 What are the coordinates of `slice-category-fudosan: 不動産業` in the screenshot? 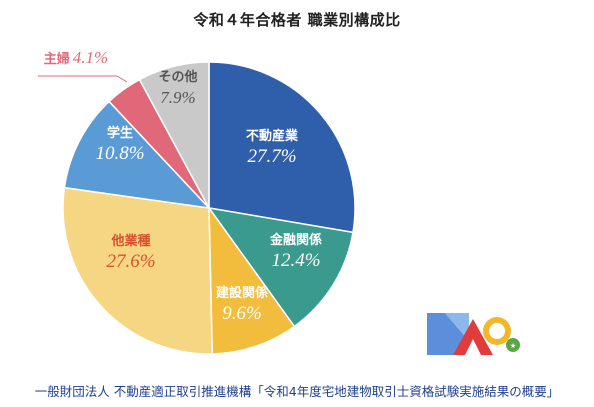 It's located at (272, 136).